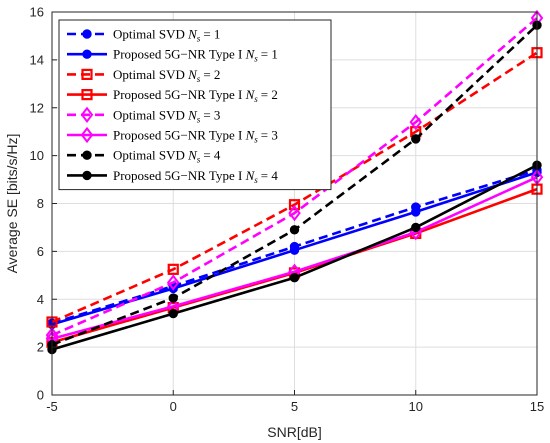  I want to click on legend-entry: Optimal SVD Ns = 2, so click(143, 75).